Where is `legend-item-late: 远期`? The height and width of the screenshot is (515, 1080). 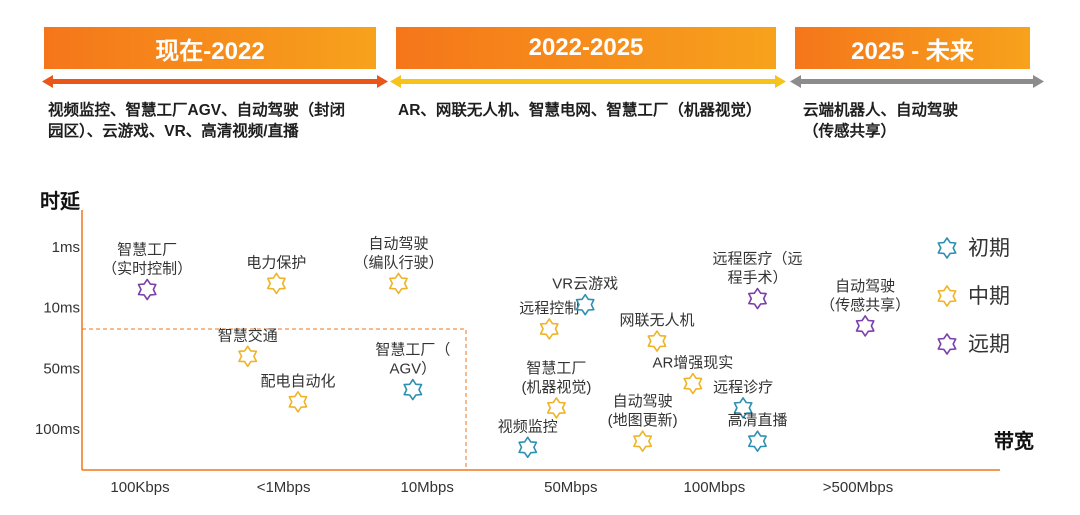 legend-item-late: 远期 is located at coordinates (973, 344).